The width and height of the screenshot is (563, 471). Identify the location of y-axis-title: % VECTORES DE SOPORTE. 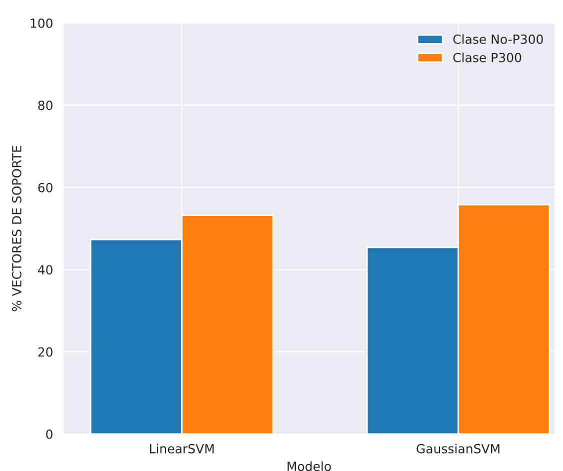
(17, 229).